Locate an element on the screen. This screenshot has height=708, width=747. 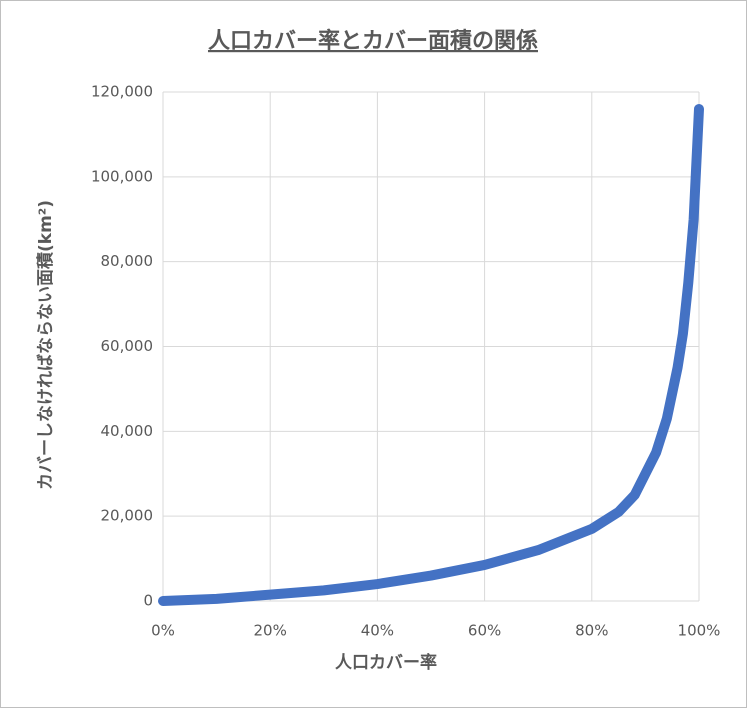
x-tick-label: 100% is located at coordinates (699, 631).